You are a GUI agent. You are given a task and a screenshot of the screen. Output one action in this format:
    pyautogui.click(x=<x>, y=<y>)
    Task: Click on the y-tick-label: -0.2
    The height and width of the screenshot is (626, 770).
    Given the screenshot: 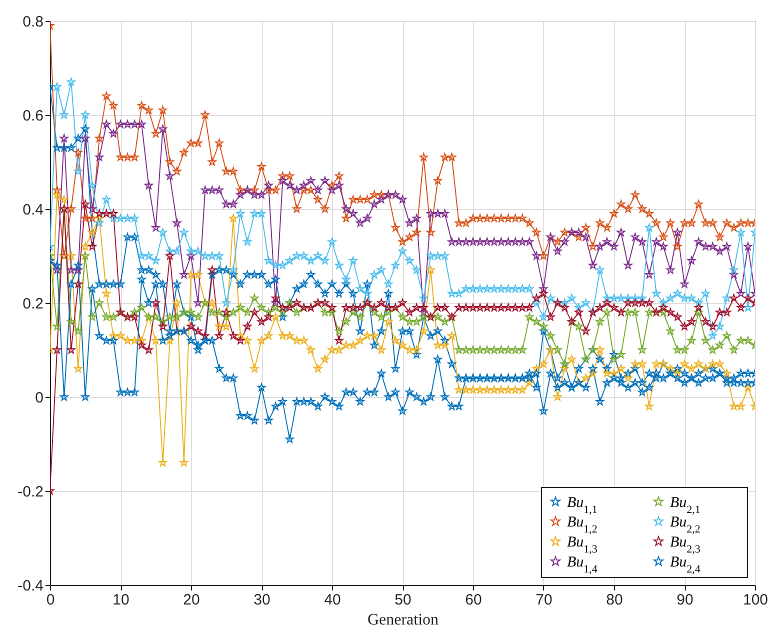 What is the action you would take?
    pyautogui.click(x=31, y=492)
    